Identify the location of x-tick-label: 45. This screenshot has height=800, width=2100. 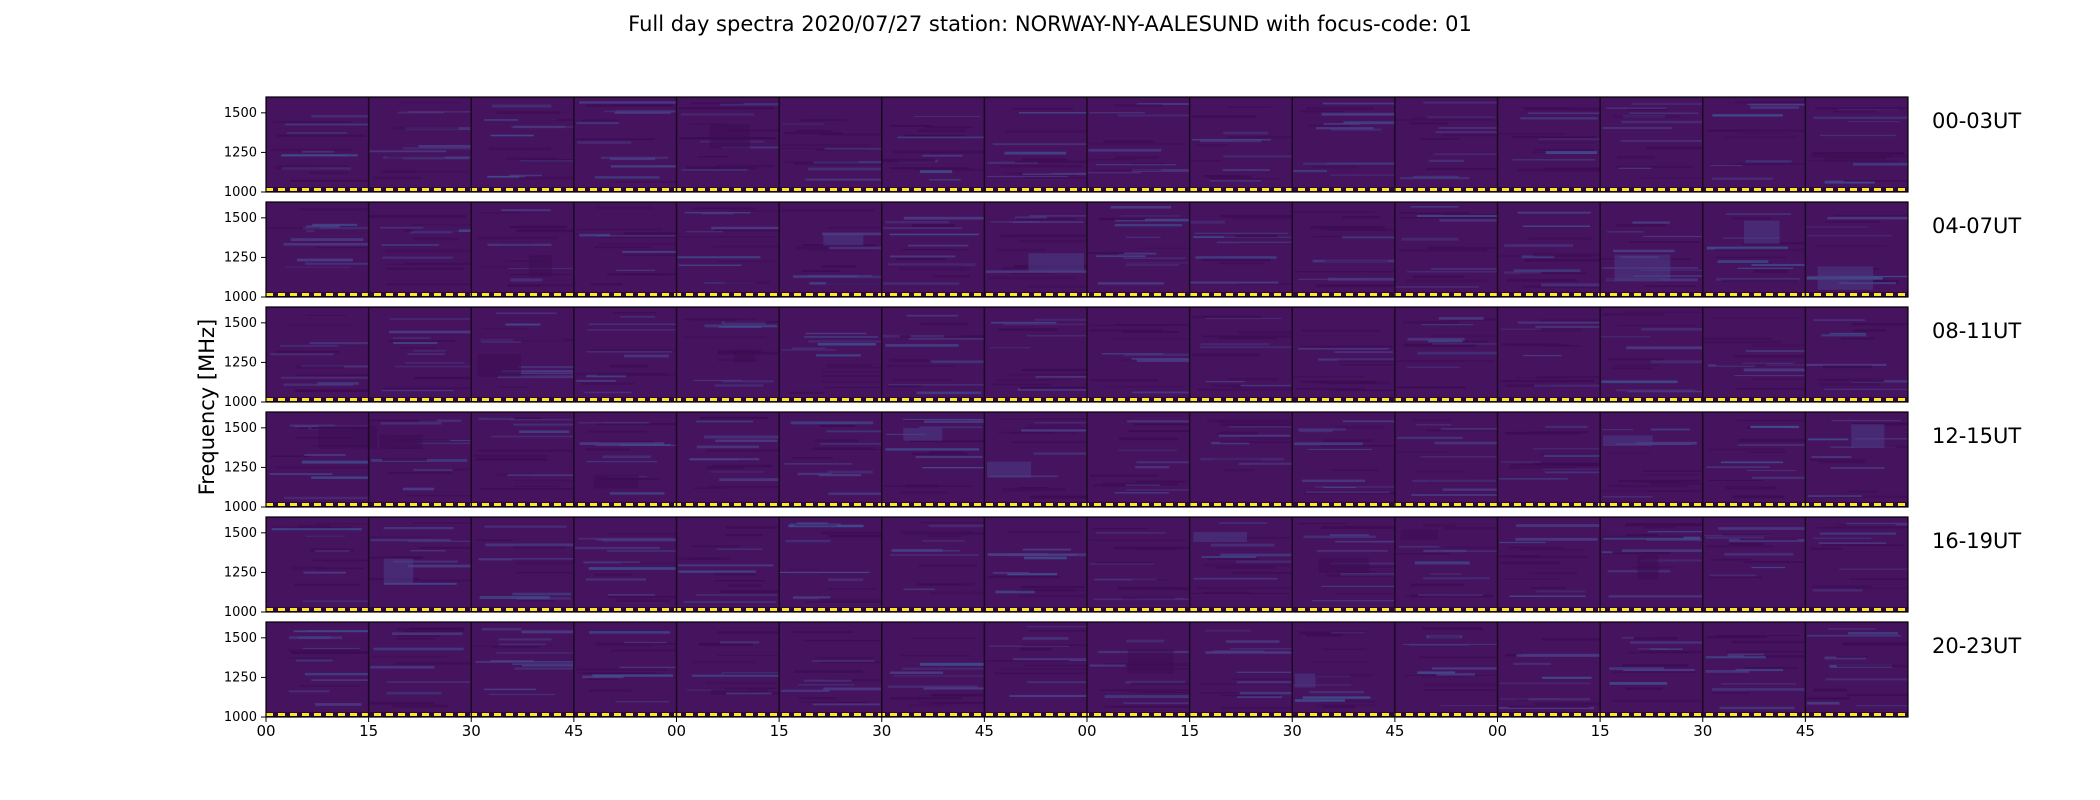
(1394, 731).